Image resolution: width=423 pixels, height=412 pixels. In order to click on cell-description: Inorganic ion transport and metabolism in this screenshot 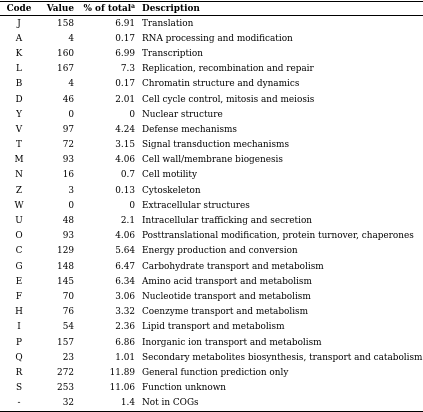, I will do `click(232, 342)`.